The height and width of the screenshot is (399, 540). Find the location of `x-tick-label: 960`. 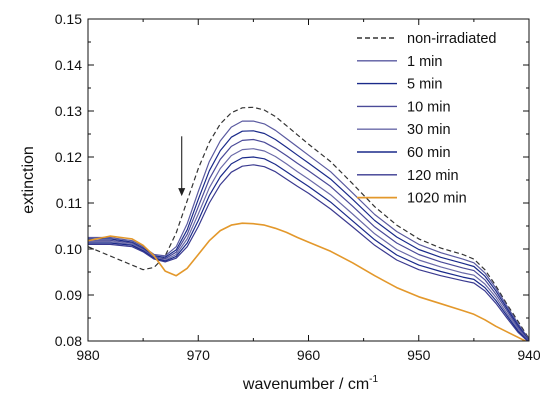

x-tick-label: 960 is located at coordinates (309, 355).